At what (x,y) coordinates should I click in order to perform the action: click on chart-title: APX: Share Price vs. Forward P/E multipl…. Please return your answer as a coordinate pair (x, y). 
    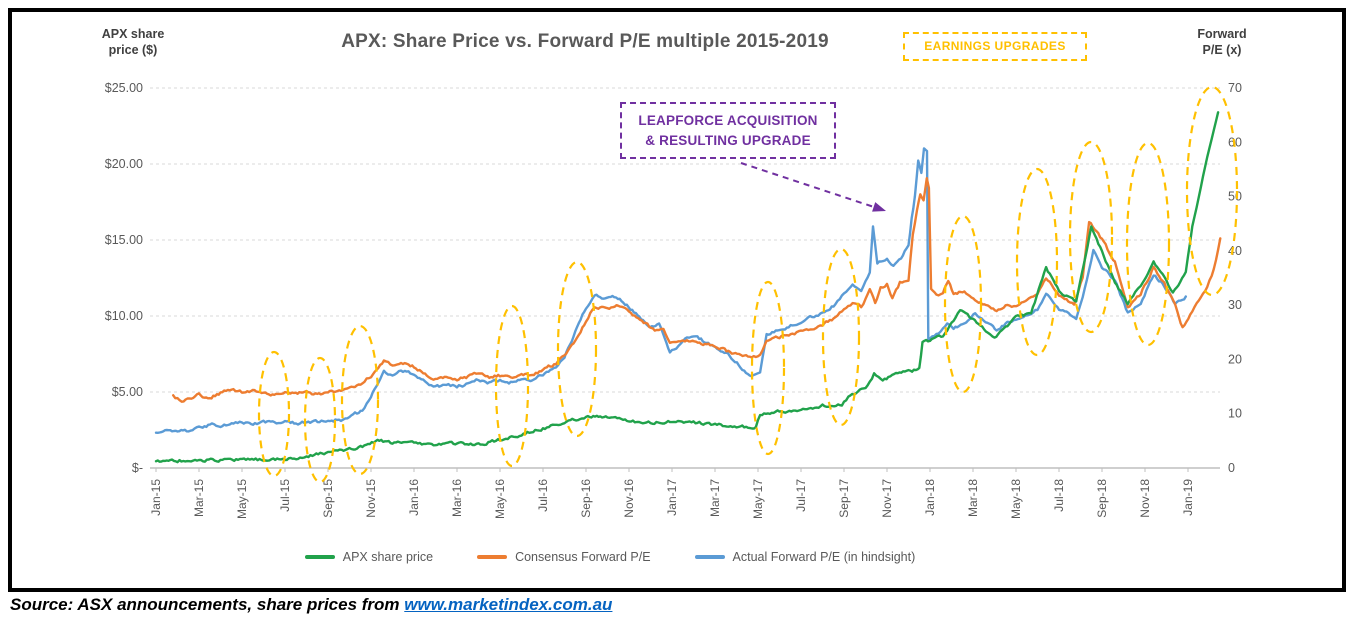
    Looking at the image, I should click on (585, 41).